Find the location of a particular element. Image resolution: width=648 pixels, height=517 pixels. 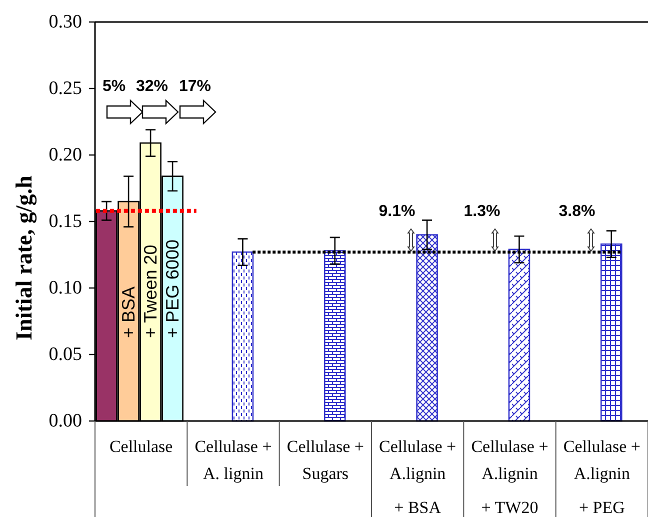

series-label: + Tween 20 is located at coordinates (150, 291).